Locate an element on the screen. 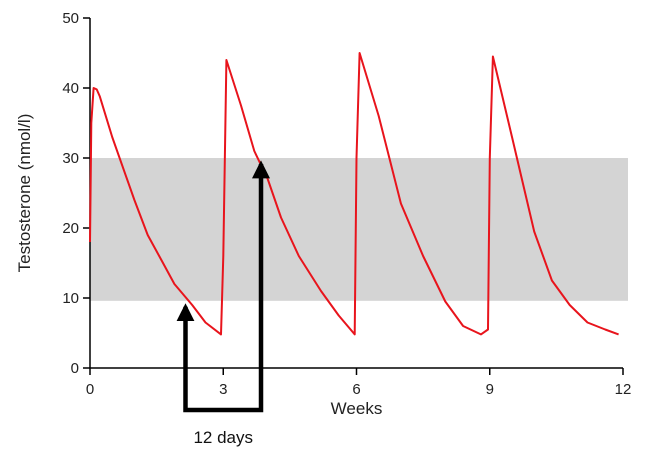 This screenshot has width=648, height=453. y-tick-label: 0 is located at coordinates (75, 368).